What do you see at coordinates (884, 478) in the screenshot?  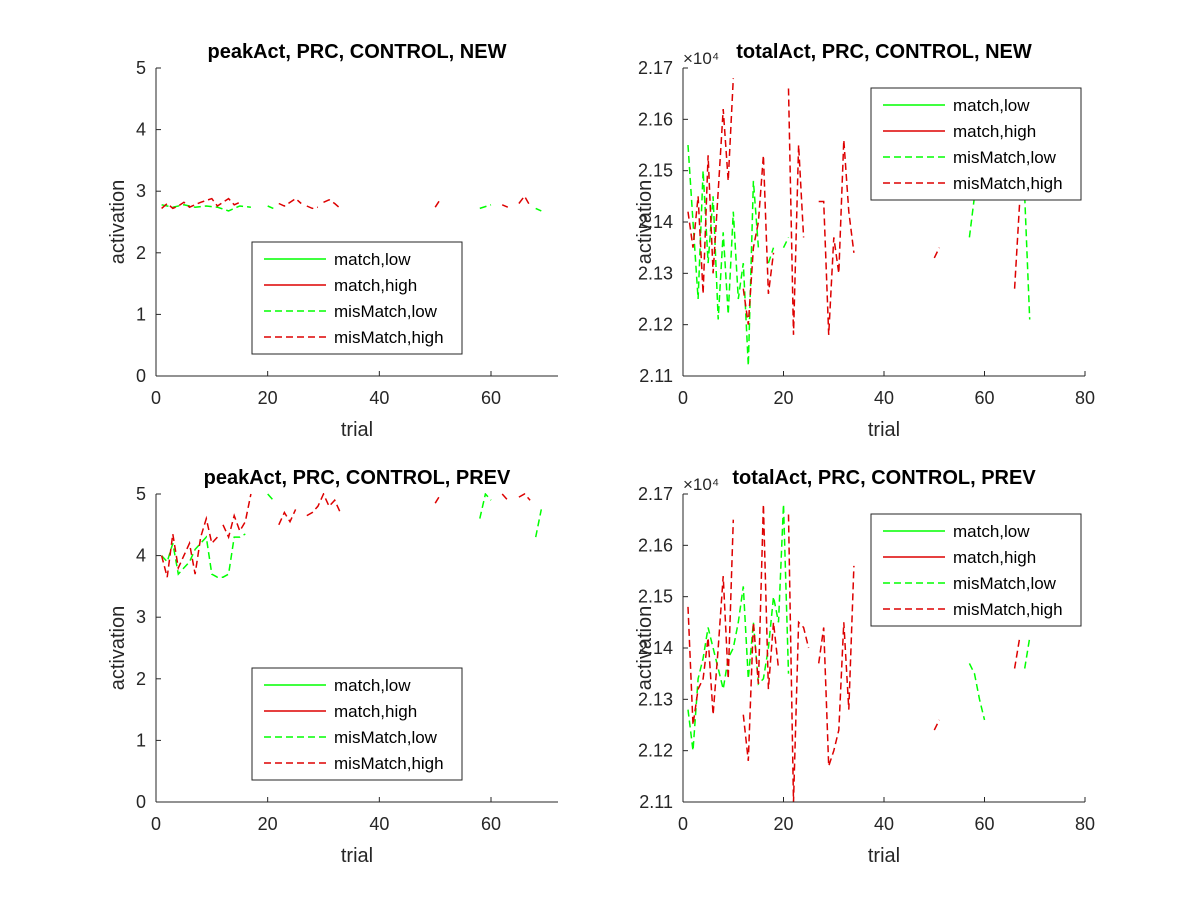 I see `chart-title: totalAct, PRC, CONTROL, PREV` at bounding box center [884, 478].